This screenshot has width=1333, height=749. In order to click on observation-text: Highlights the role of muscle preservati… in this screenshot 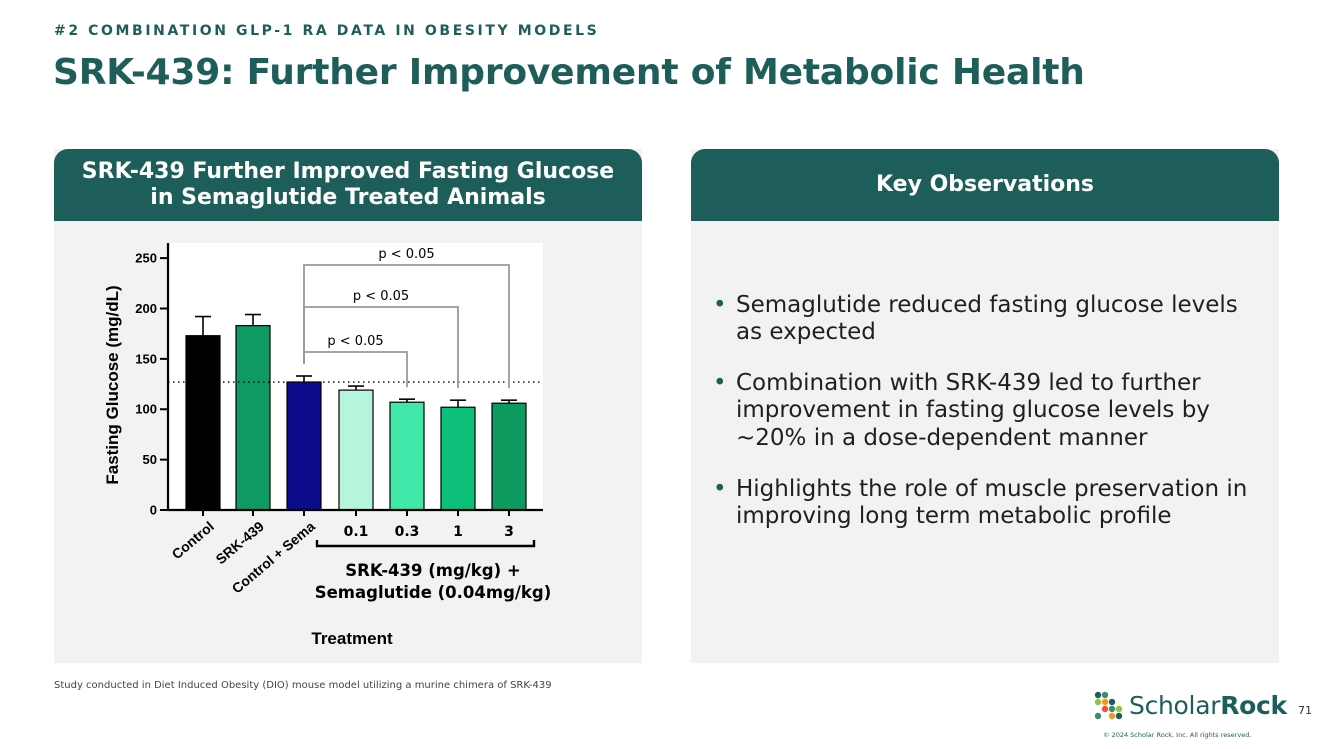, I will do `click(992, 502)`.